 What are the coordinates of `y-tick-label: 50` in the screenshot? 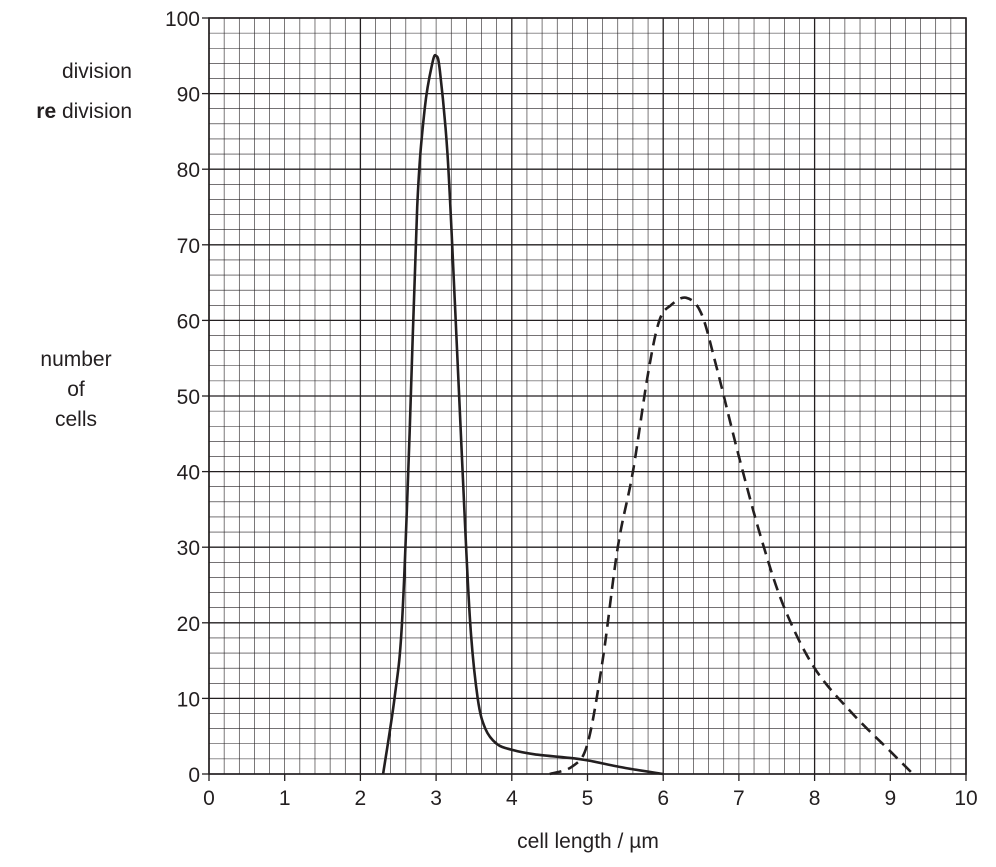 It's located at (188, 397).